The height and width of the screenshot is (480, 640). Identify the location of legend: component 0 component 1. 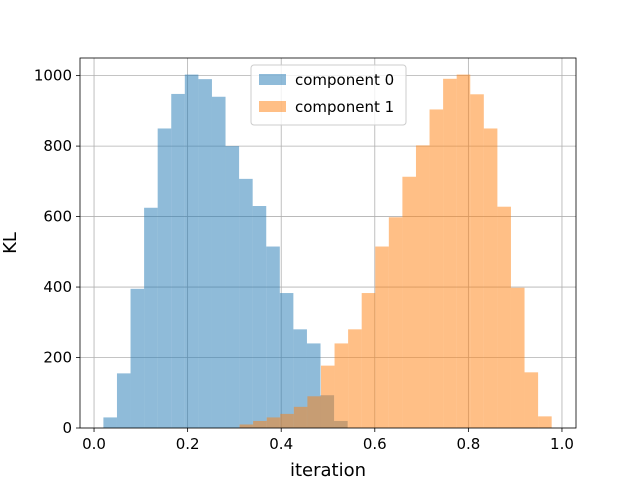
(328, 95).